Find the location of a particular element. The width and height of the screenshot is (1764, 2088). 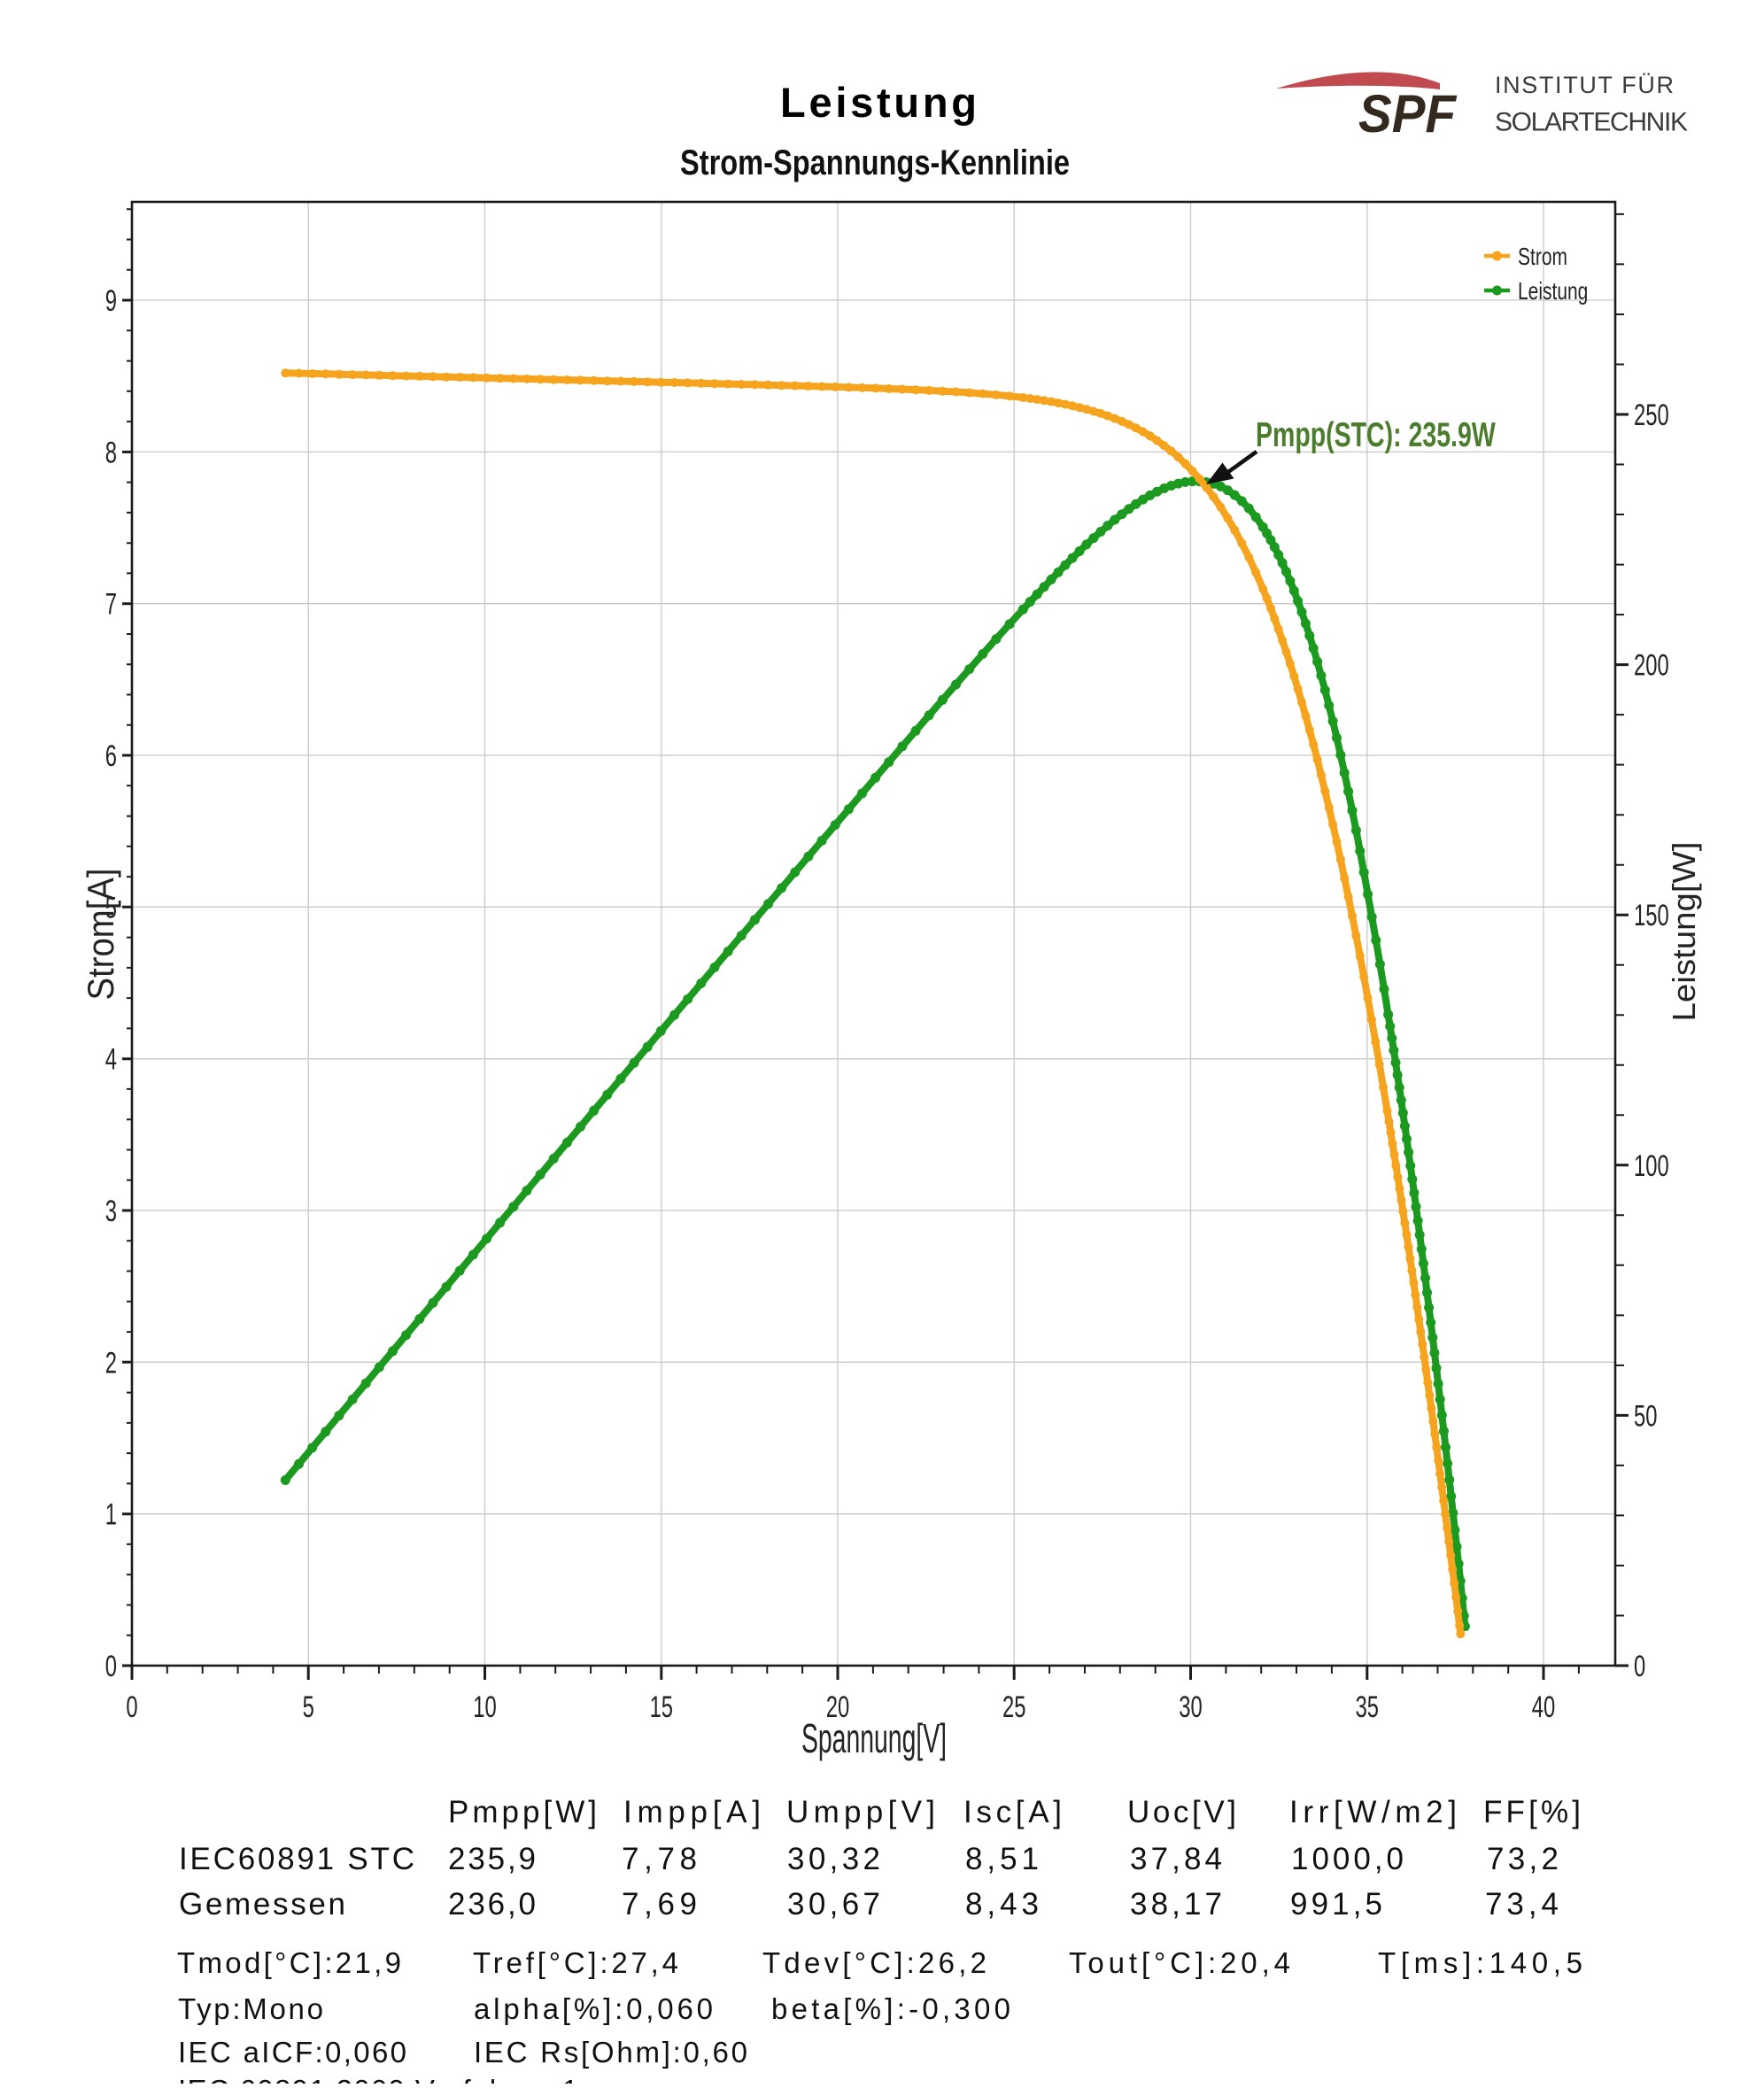

svg-text: 15 is located at coordinates (661, 1707).